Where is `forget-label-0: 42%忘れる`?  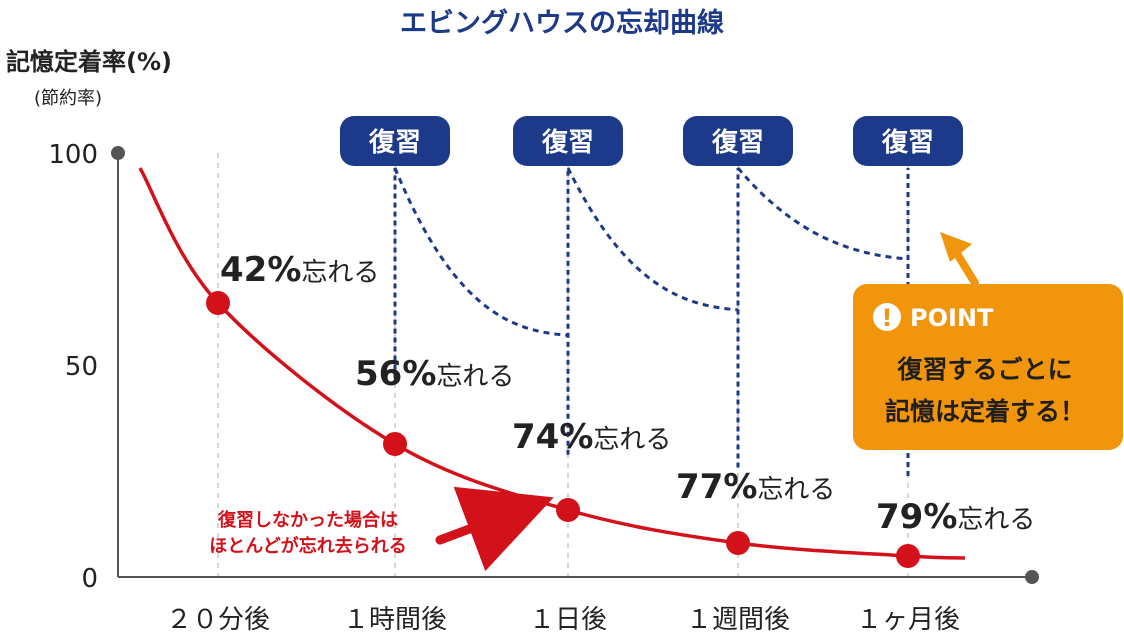
forget-label-0: 42%忘れる is located at coordinates (299, 270).